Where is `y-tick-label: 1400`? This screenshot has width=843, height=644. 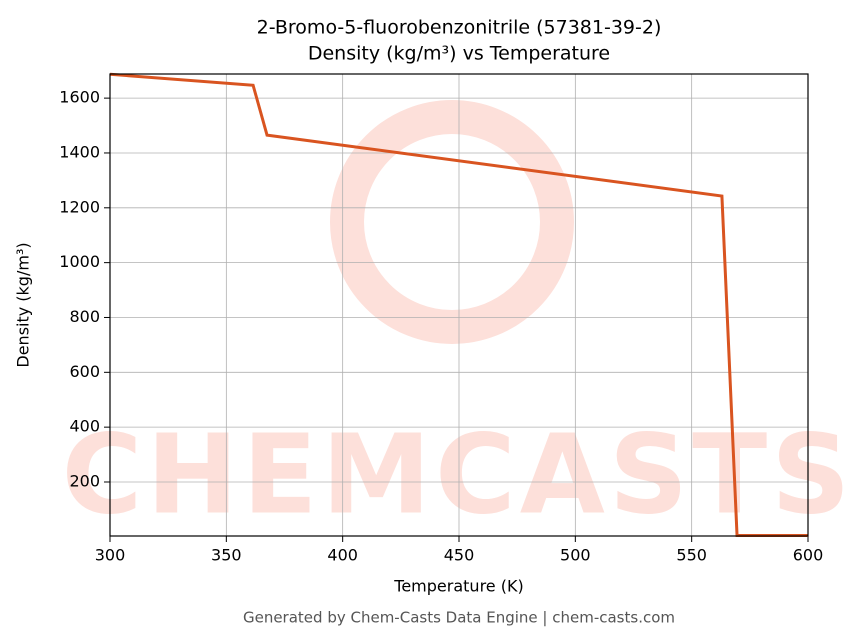
y-tick-label: 1400 is located at coordinates (79, 151).